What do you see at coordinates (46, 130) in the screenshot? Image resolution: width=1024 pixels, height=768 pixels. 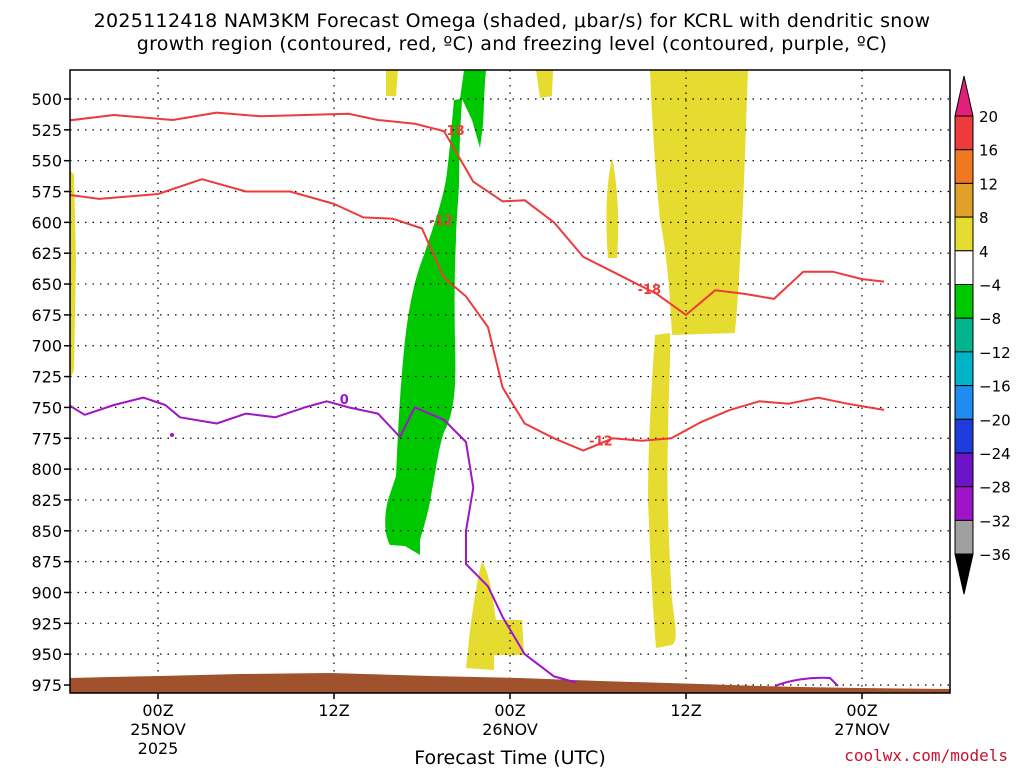 I see `y-tick-label: 525` at bounding box center [46, 130].